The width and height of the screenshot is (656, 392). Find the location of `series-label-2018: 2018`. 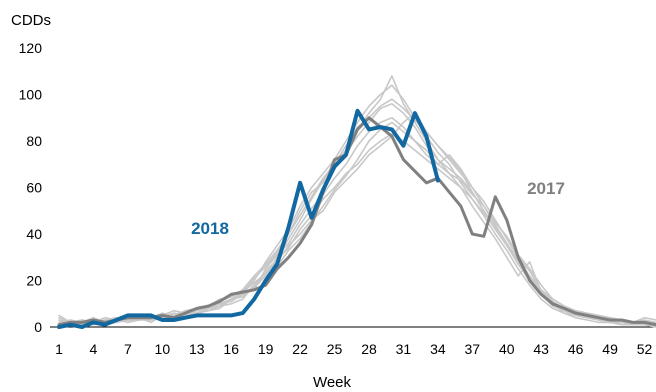

series-label-2018: 2018 is located at coordinates (210, 228).